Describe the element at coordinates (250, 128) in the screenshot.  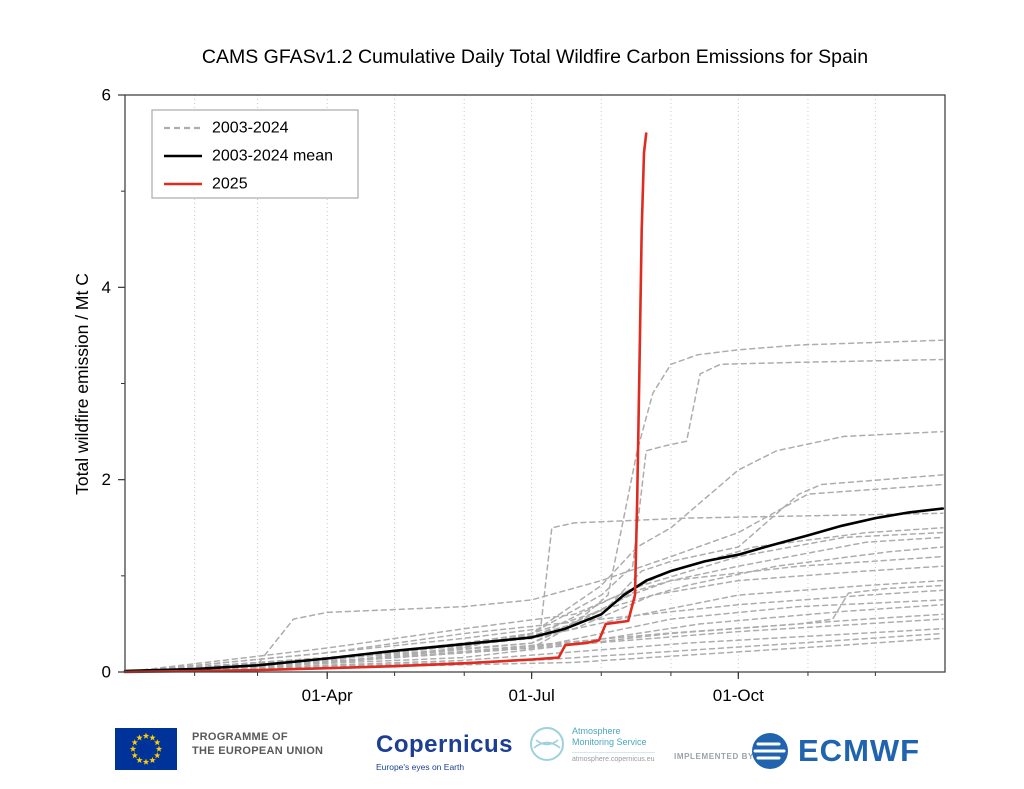
I see `legend-label-members: 2003-2024` at that location.